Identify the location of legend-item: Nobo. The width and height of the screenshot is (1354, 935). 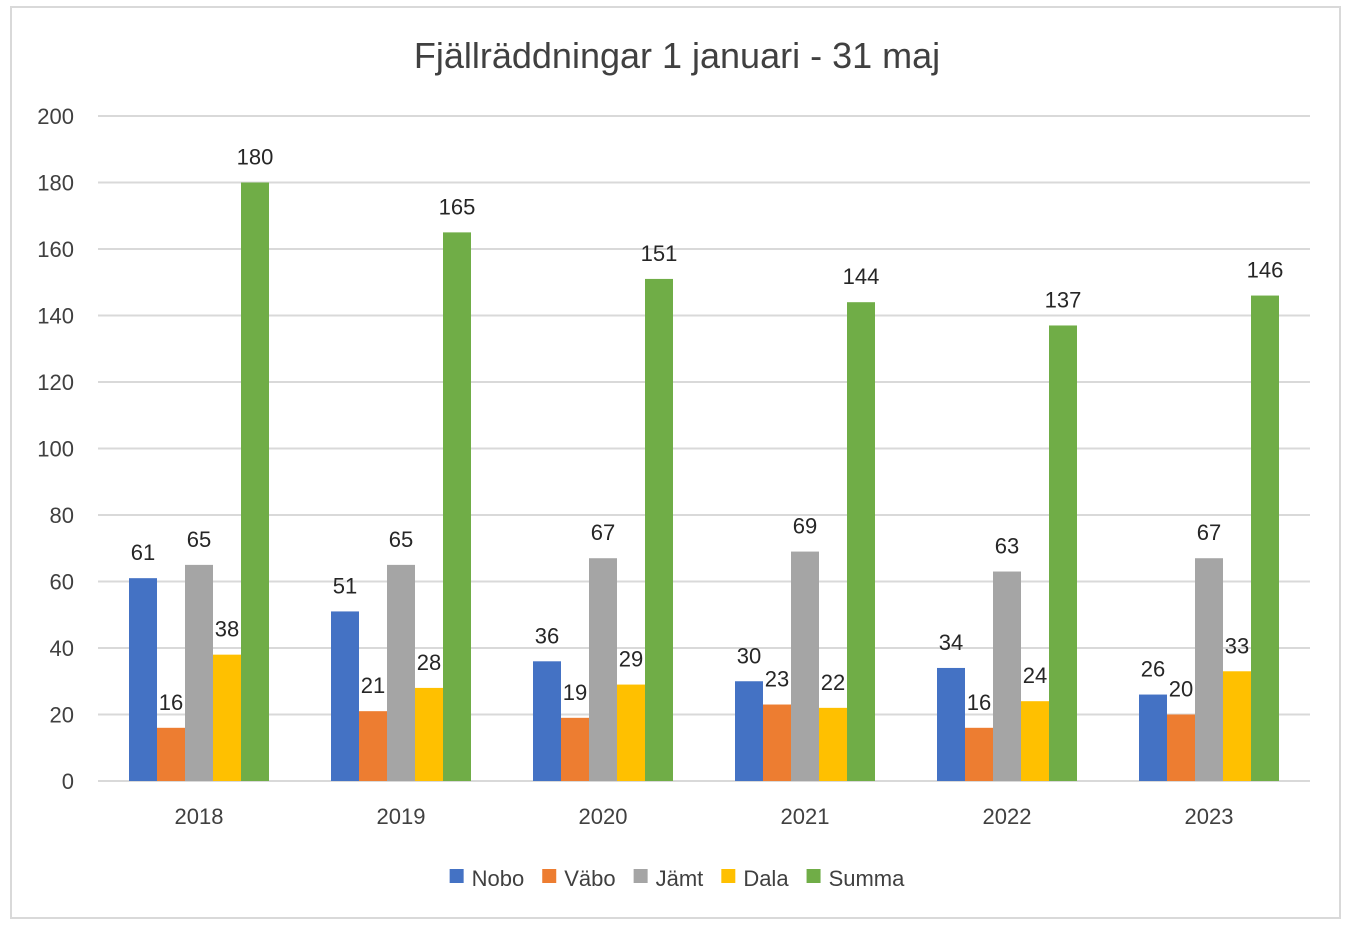
(487, 878).